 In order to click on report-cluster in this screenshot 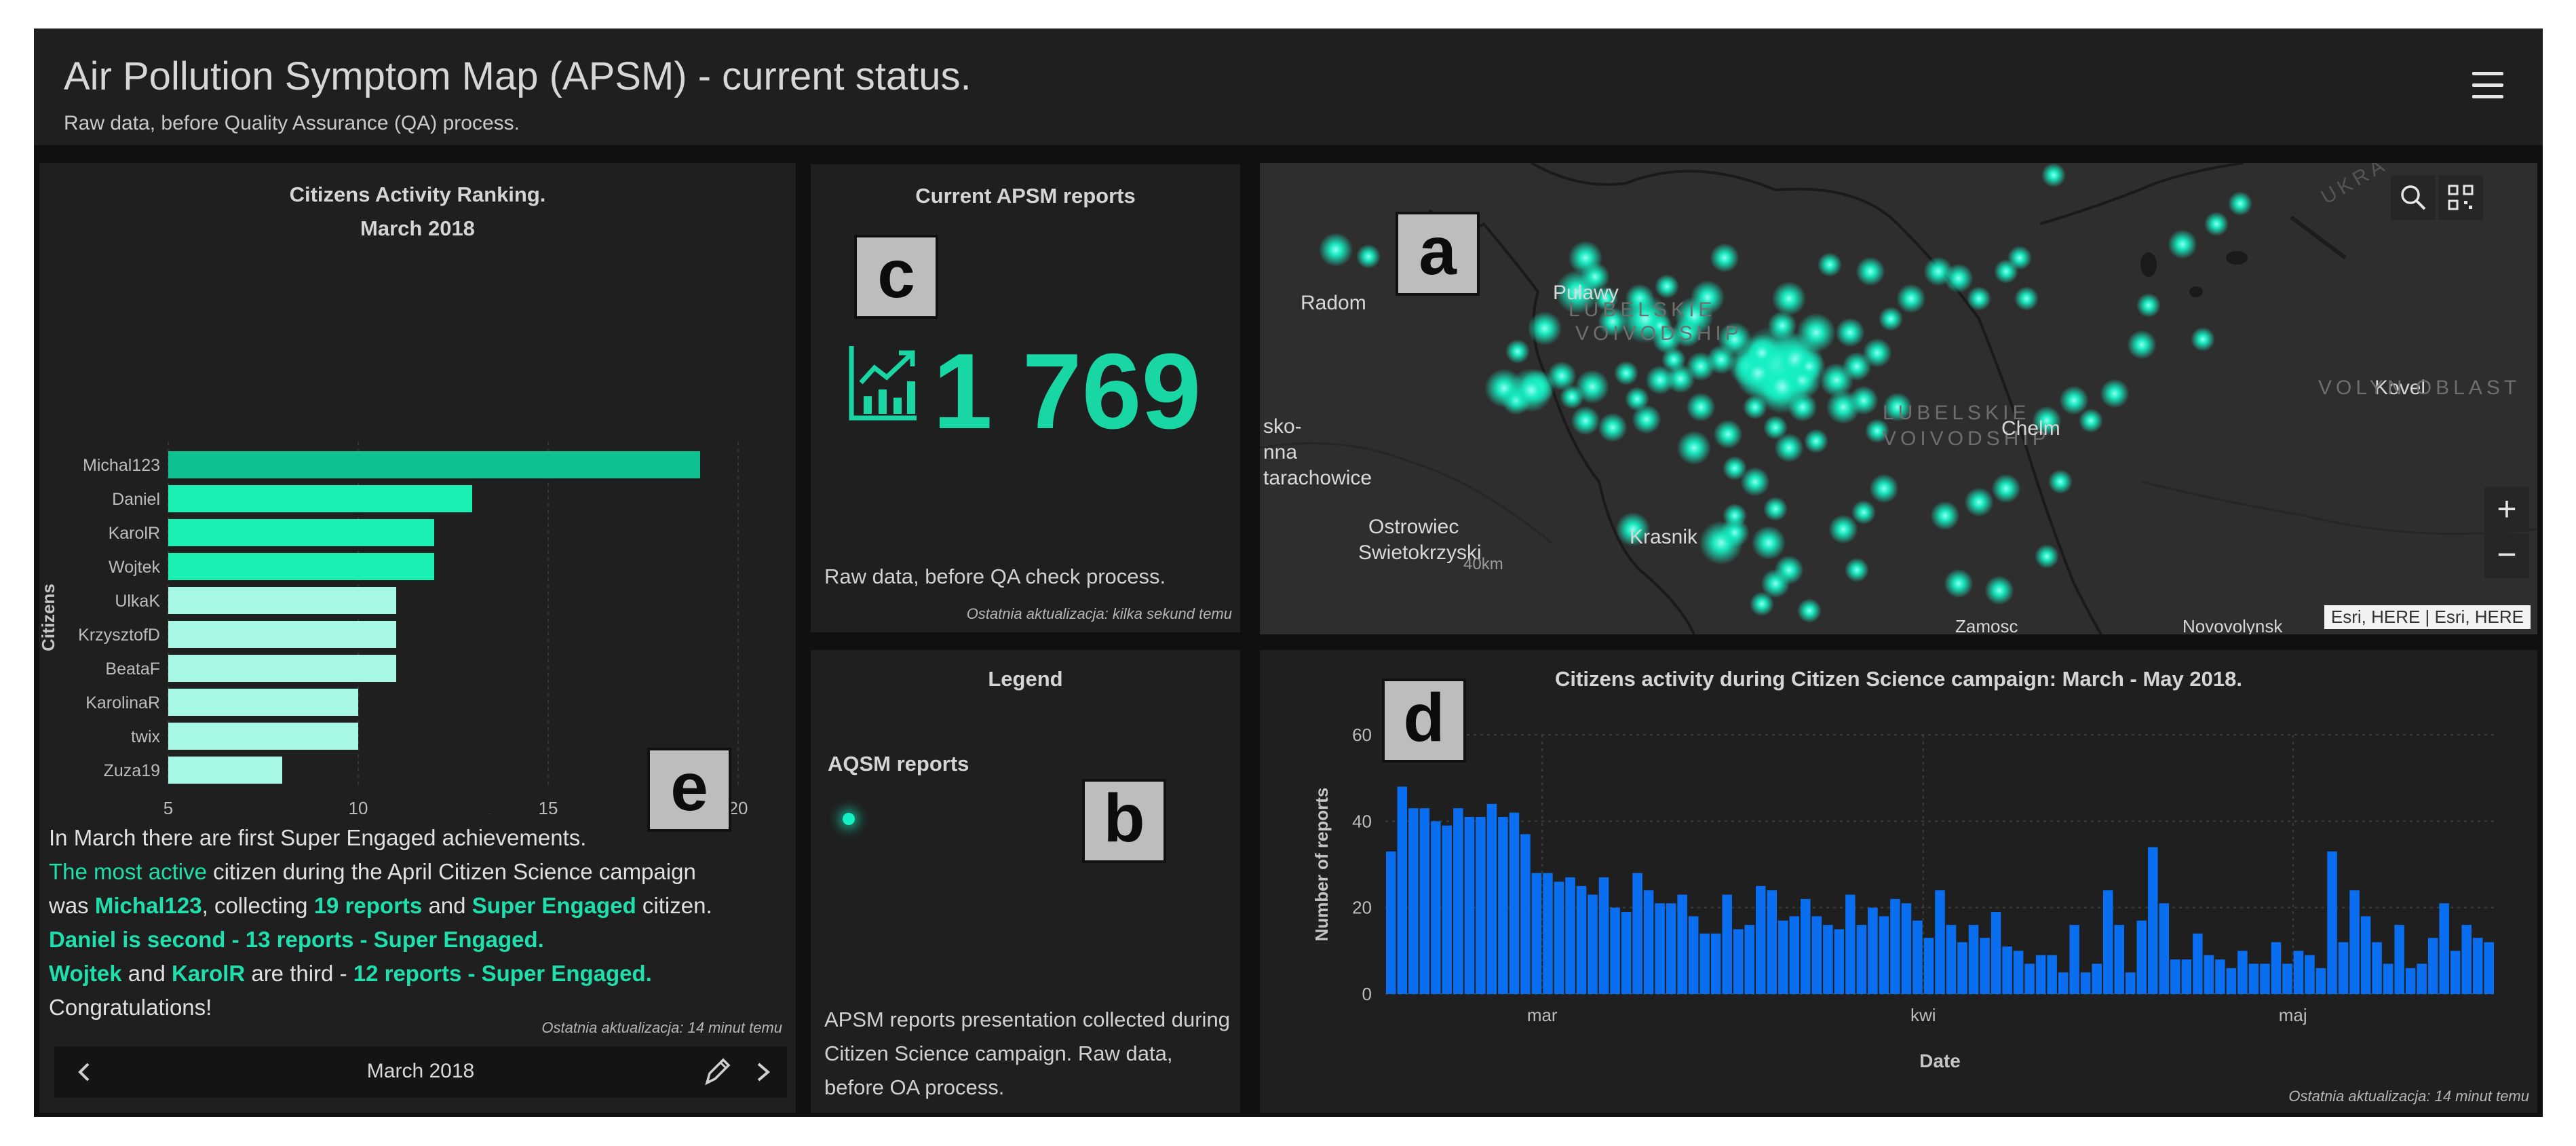, I will do `click(1762, 353)`.